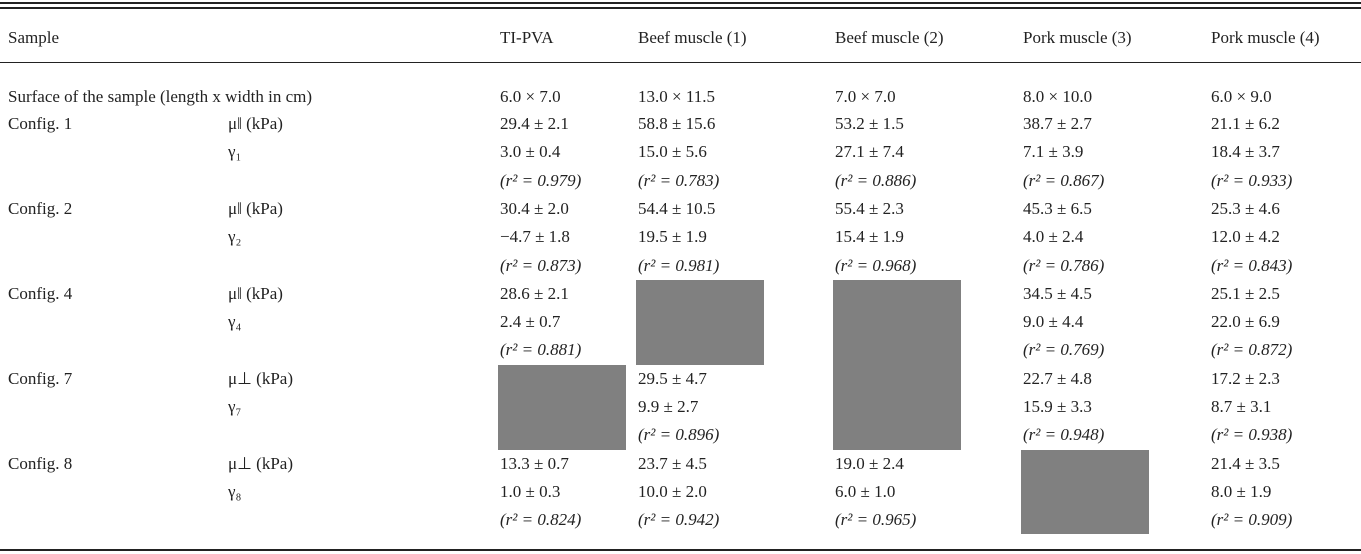 The width and height of the screenshot is (1361, 554). What do you see at coordinates (40, 378) in the screenshot?
I see `row-label: Config. 7` at bounding box center [40, 378].